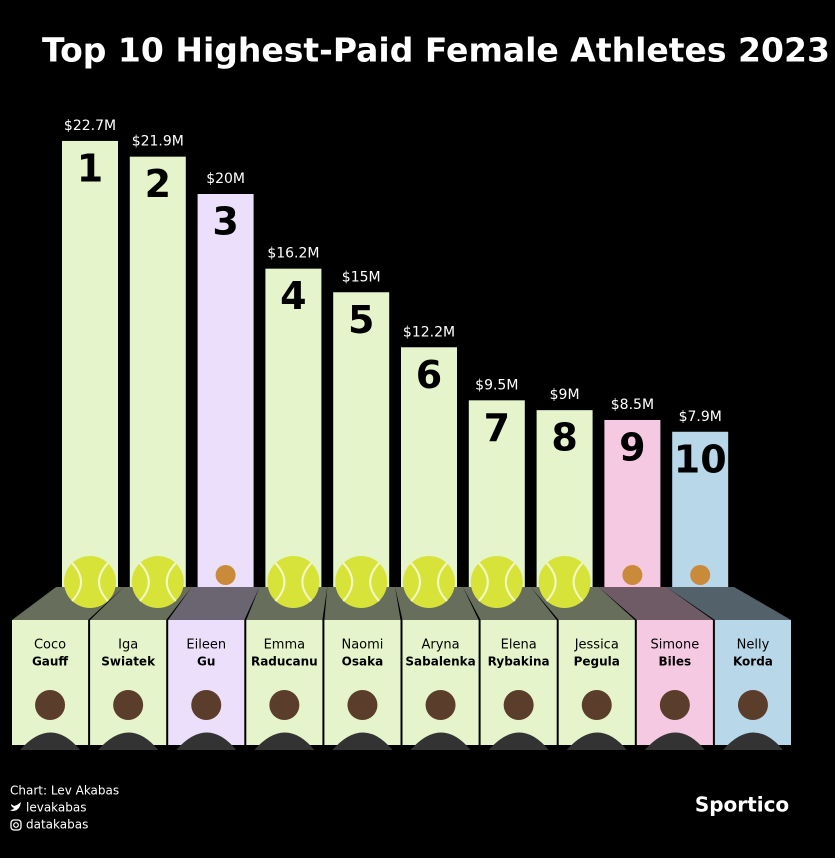 Image resolution: width=835 pixels, height=858 pixels. What do you see at coordinates (225, 222) in the screenshot?
I see `rank-number: 3` at bounding box center [225, 222].